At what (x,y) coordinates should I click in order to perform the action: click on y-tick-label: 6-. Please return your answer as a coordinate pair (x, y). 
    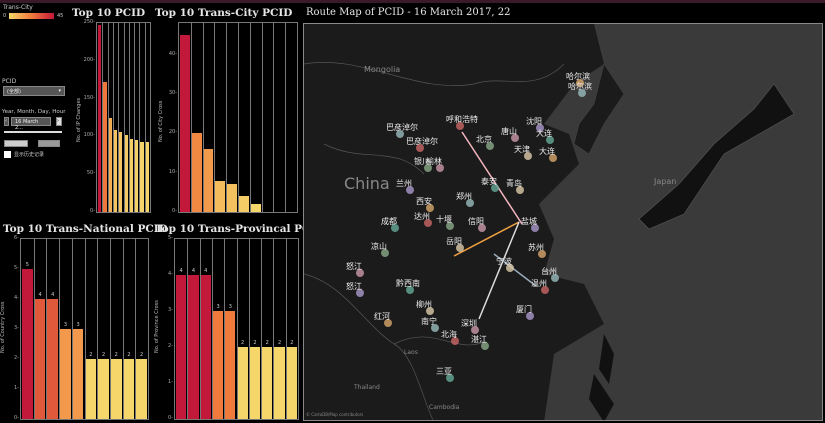
    Looking at the image, I should click on (16, 238).